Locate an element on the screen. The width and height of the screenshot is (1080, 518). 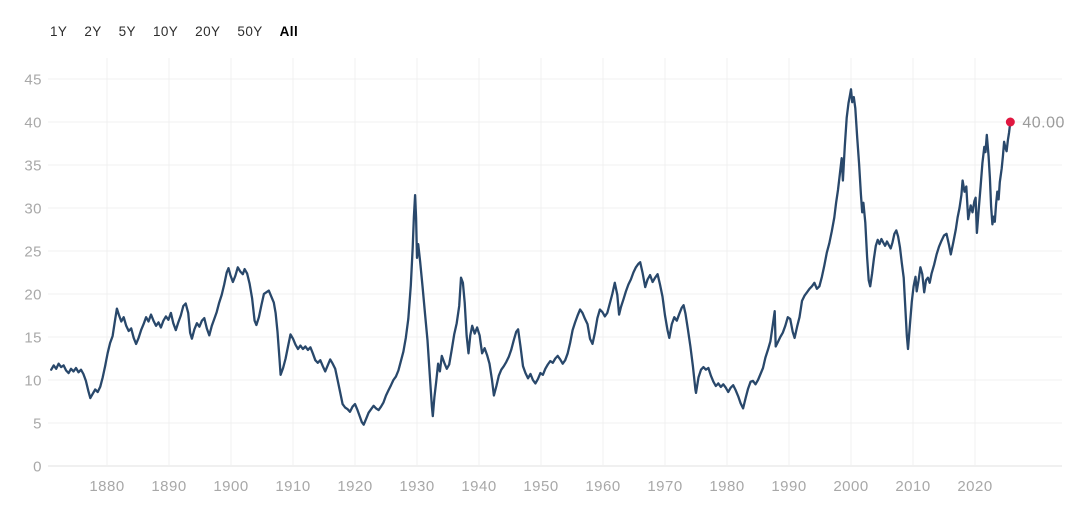
svg-text: 1970 is located at coordinates (664, 486).